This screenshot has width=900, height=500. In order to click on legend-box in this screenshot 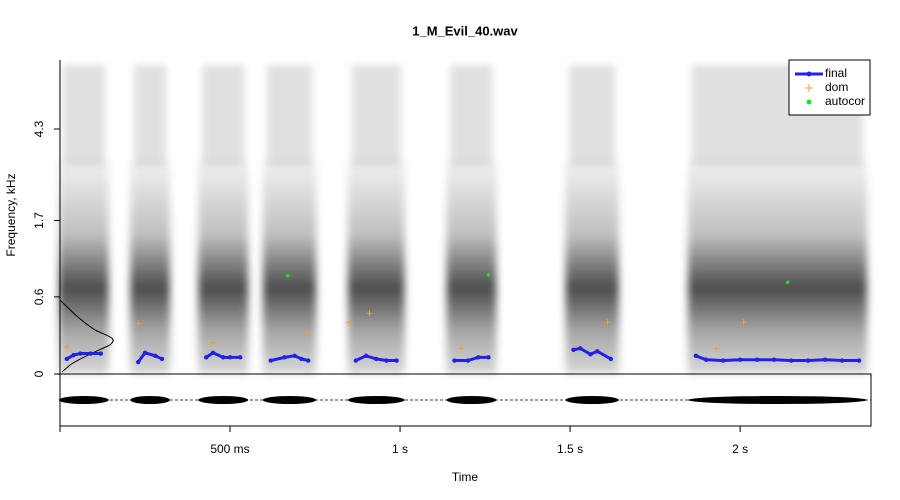, I will do `click(829, 87)`.